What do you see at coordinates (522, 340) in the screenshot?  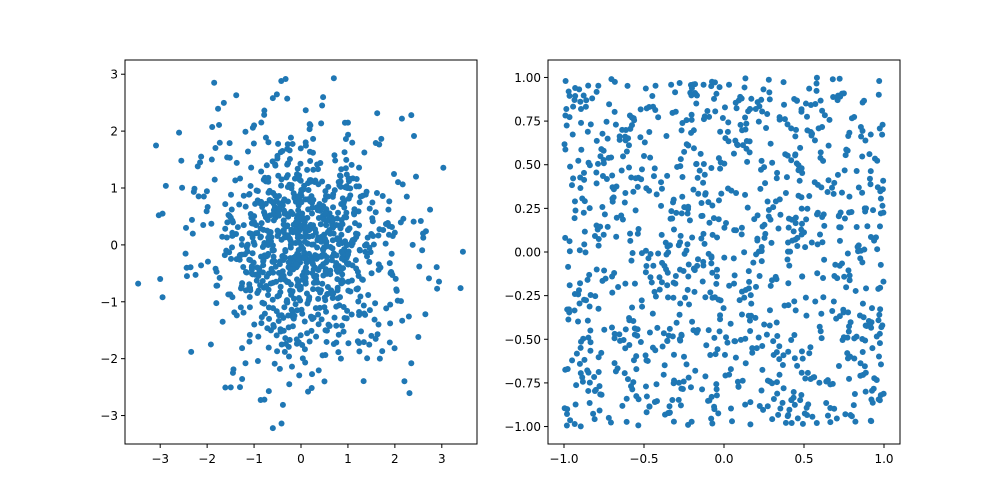 I see `y-tick-label: −0.50` at bounding box center [522, 340].